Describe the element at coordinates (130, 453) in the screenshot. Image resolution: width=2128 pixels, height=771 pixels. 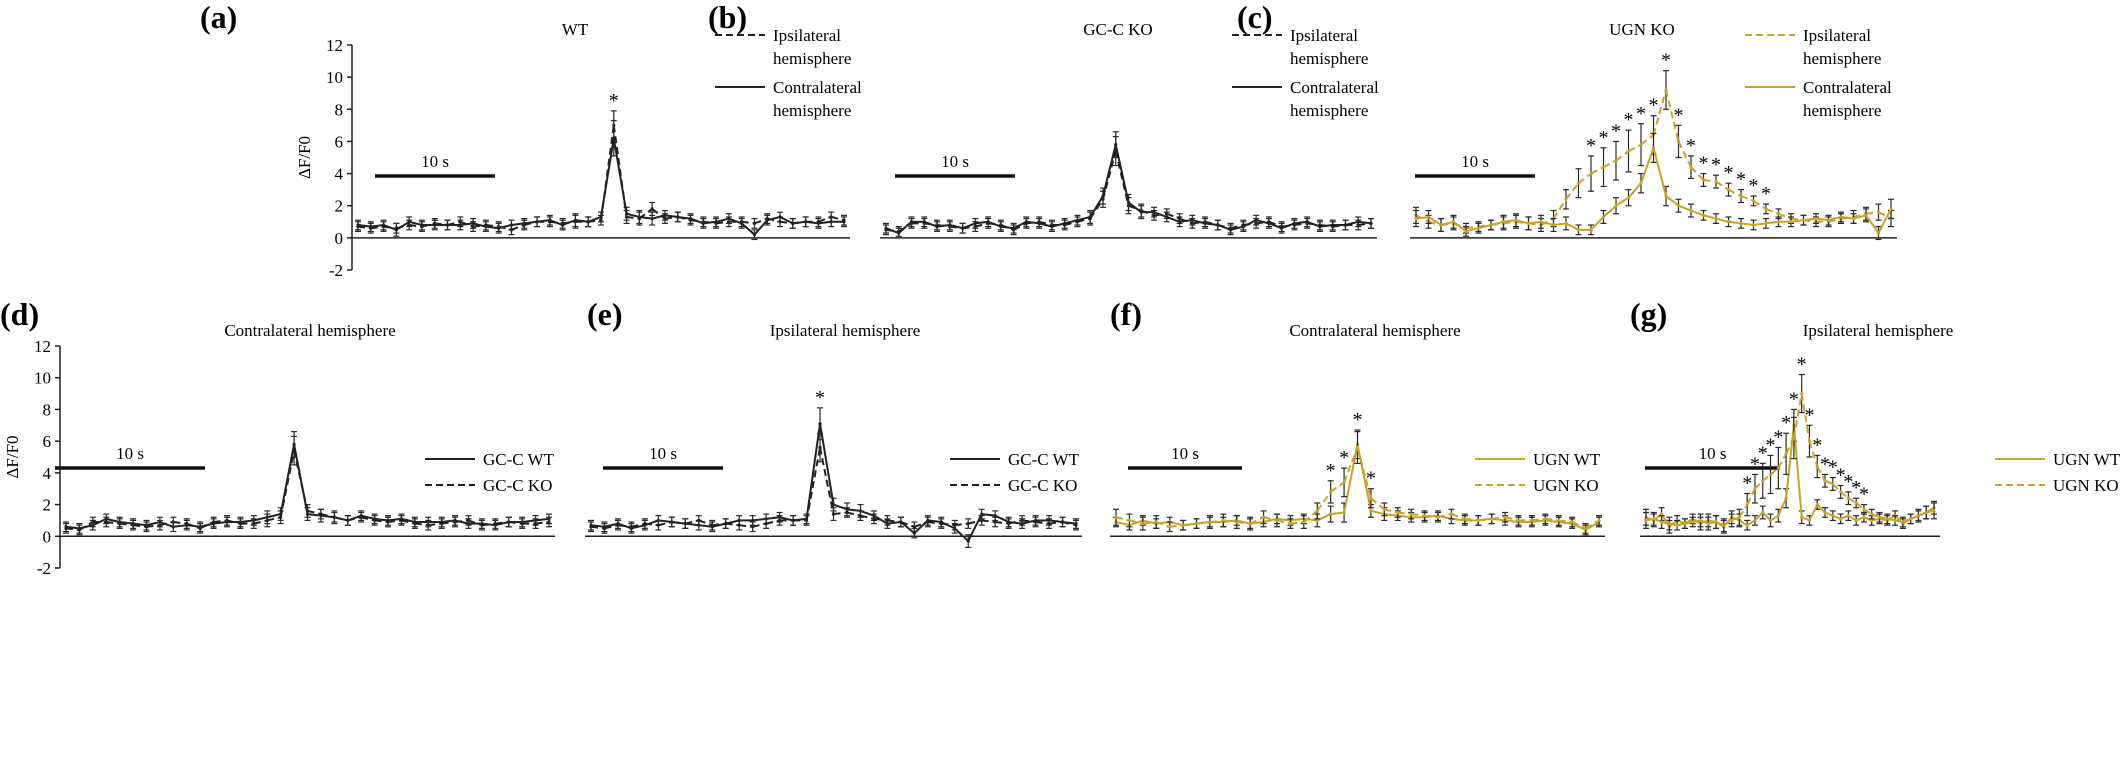
I see `scale-bar-label: 10 s` at that location.